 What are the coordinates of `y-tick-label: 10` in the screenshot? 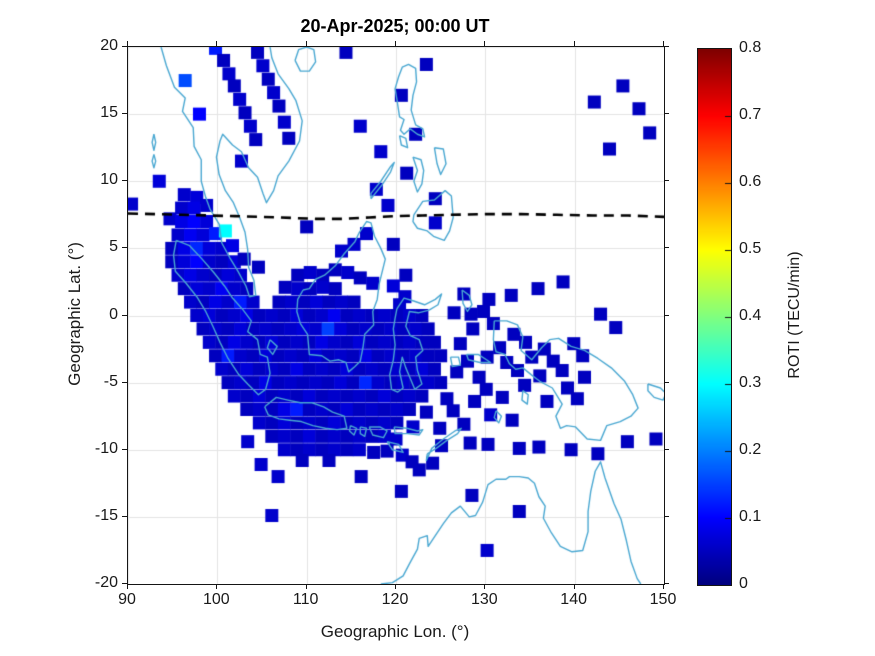 It's located at (109, 180).